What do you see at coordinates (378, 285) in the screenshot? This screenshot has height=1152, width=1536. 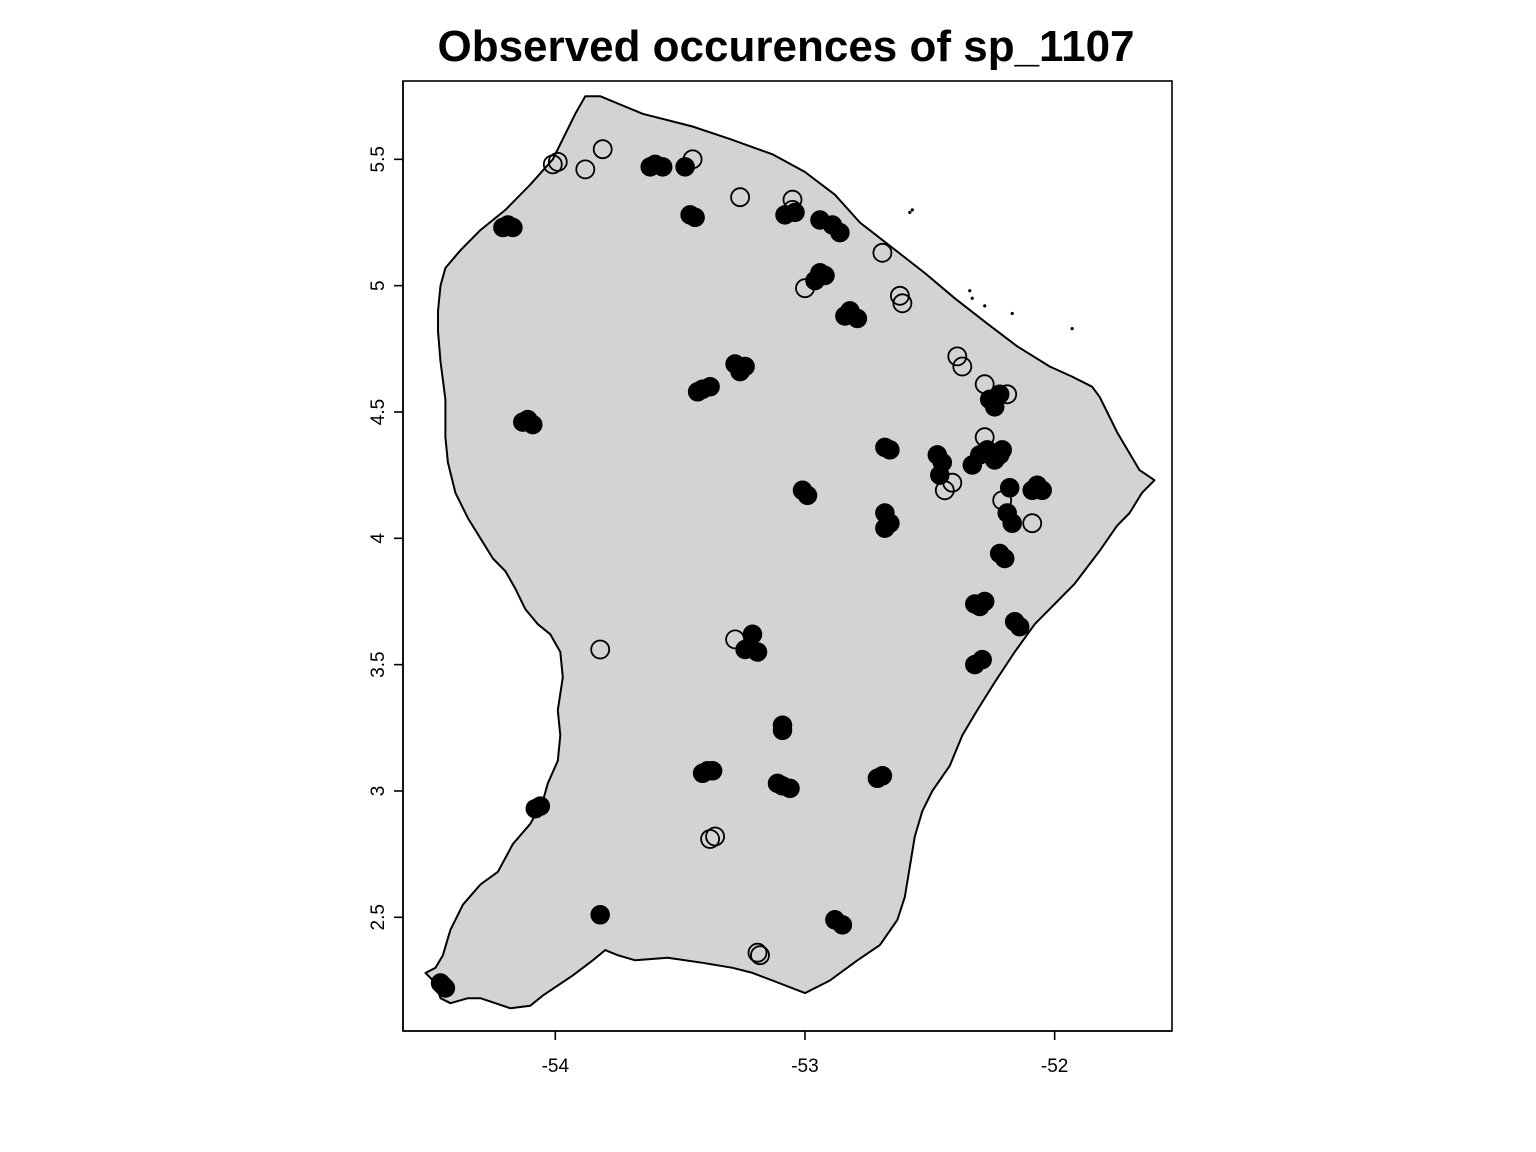 I see `y-tick-label: 5` at bounding box center [378, 285].